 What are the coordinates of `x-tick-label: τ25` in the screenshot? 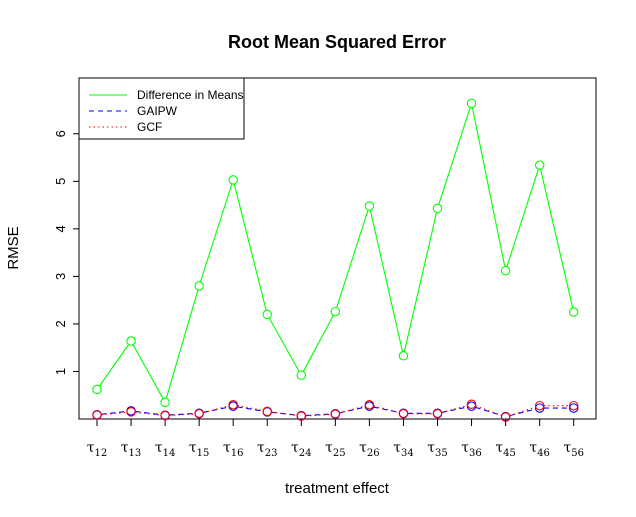 It's located at (335, 449).